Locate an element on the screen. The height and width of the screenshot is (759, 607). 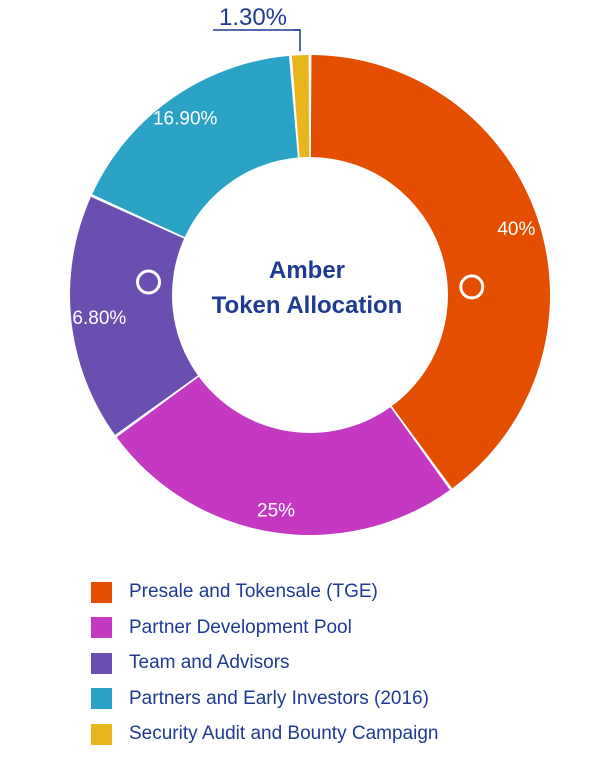
slice-value-label: 16.90% is located at coordinates (185, 118).